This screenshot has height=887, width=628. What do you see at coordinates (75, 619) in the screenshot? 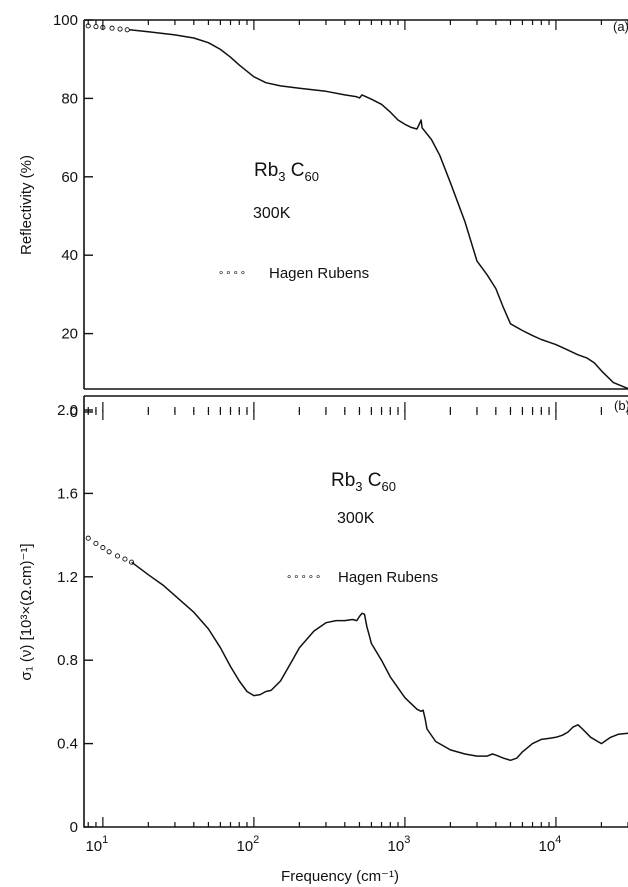
I see `panel-b-y-ticks: 0 0.4 0.8 1.2 1.6 2.0` at bounding box center [75, 619].